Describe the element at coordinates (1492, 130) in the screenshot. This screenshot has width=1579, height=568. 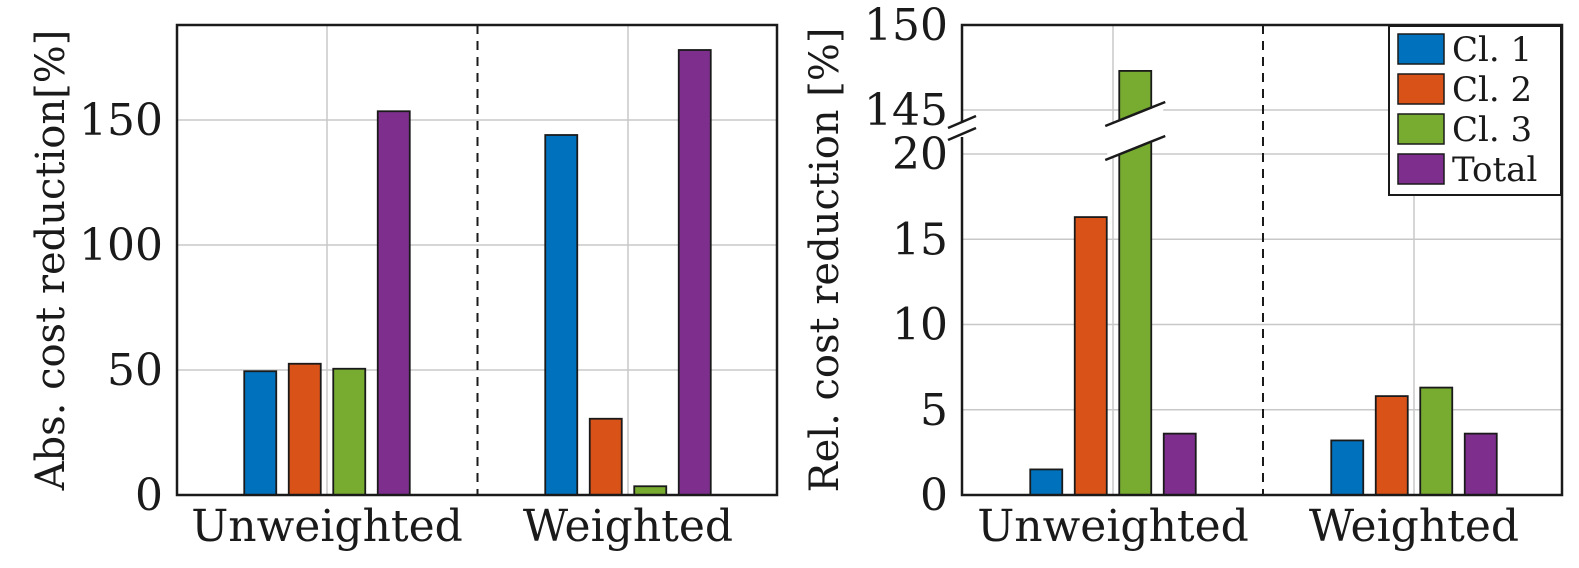
I see `legend-label-cl-3: Cl. 3` at that location.